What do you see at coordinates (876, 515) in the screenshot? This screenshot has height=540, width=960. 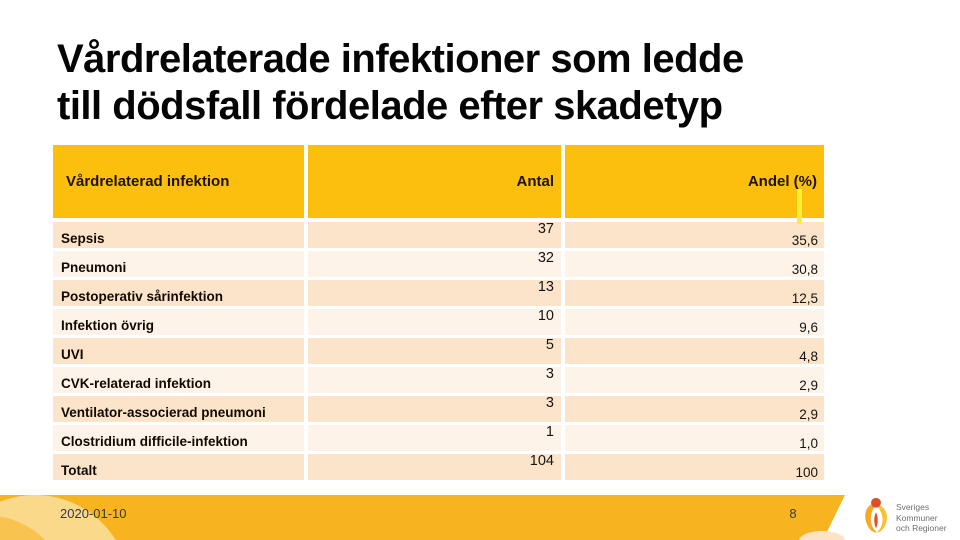 I see `skr-flame-icon` at bounding box center [876, 515].